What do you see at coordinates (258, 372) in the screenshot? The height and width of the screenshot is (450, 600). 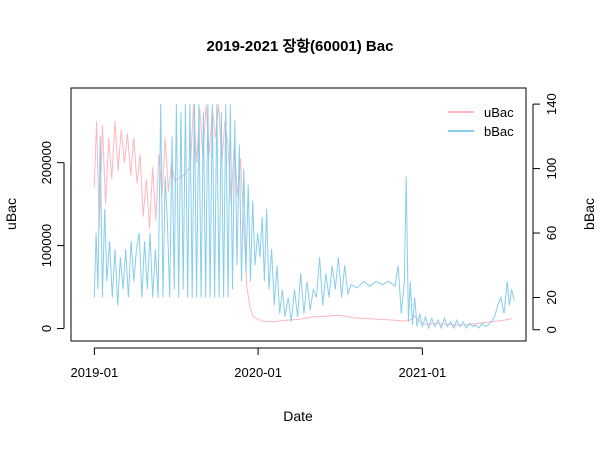 I see `x-tick-label: 2020-01` at bounding box center [258, 372].